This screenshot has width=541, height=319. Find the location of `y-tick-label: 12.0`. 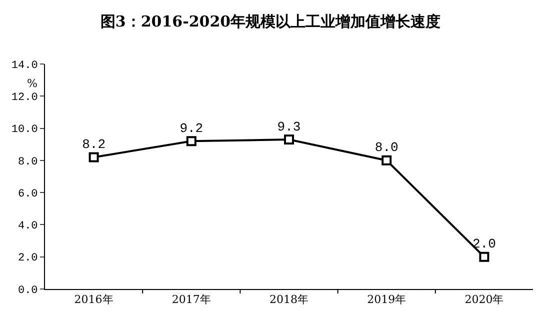

y-tick-label: 12.0 is located at coordinates (24, 98).